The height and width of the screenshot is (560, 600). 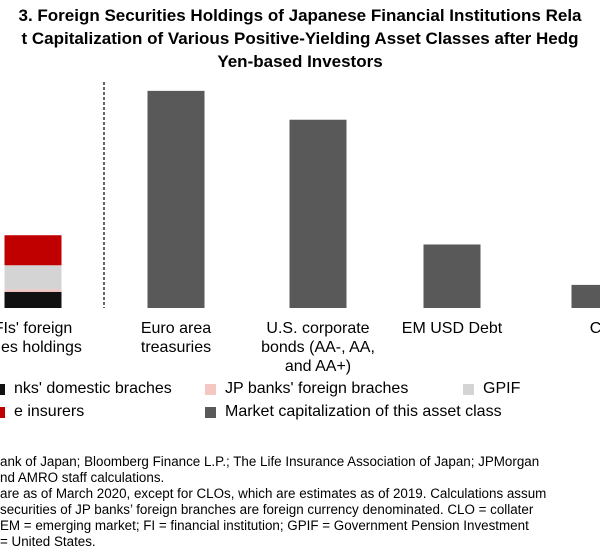 I want to click on legend-item-foreign: JP banks' foreign braches, so click(x=306, y=389).